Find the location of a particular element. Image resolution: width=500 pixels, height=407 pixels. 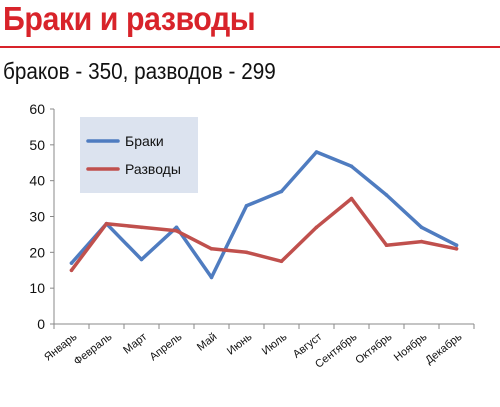

chart-legend: Браки Разводы is located at coordinates (139, 155).